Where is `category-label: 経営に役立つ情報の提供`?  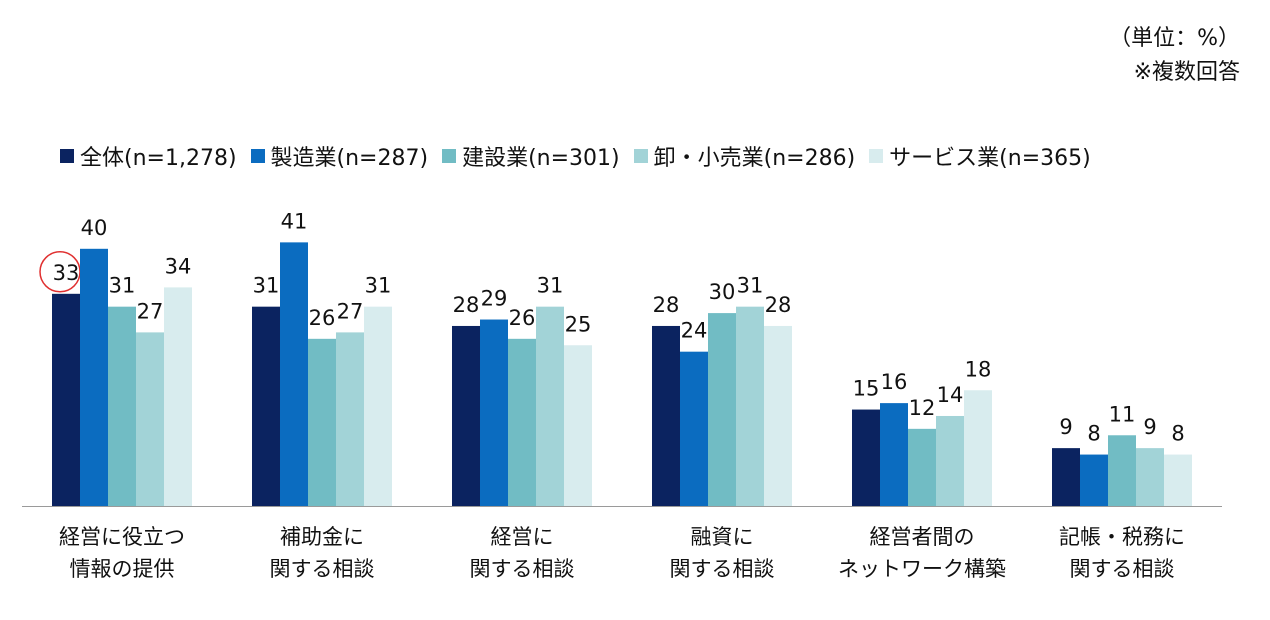
category-label: 経営に役立つ情報の提供 is located at coordinates (122, 553).